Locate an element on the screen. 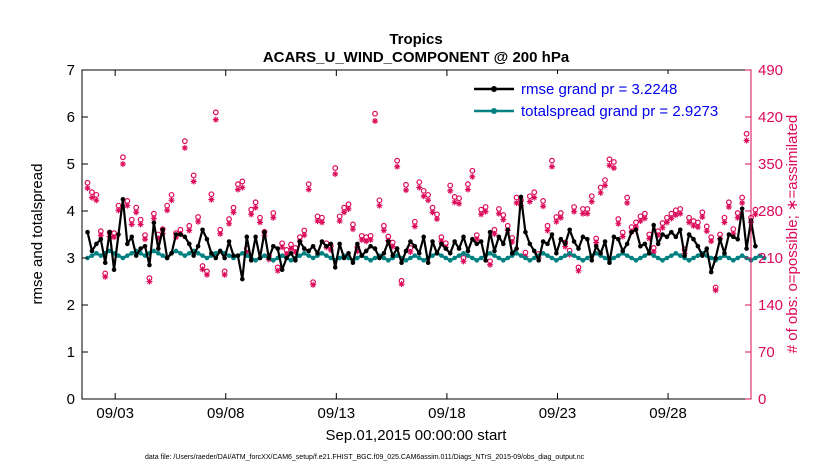 The width and height of the screenshot is (830, 470). y2-tick-label: 350 is located at coordinates (770, 164).